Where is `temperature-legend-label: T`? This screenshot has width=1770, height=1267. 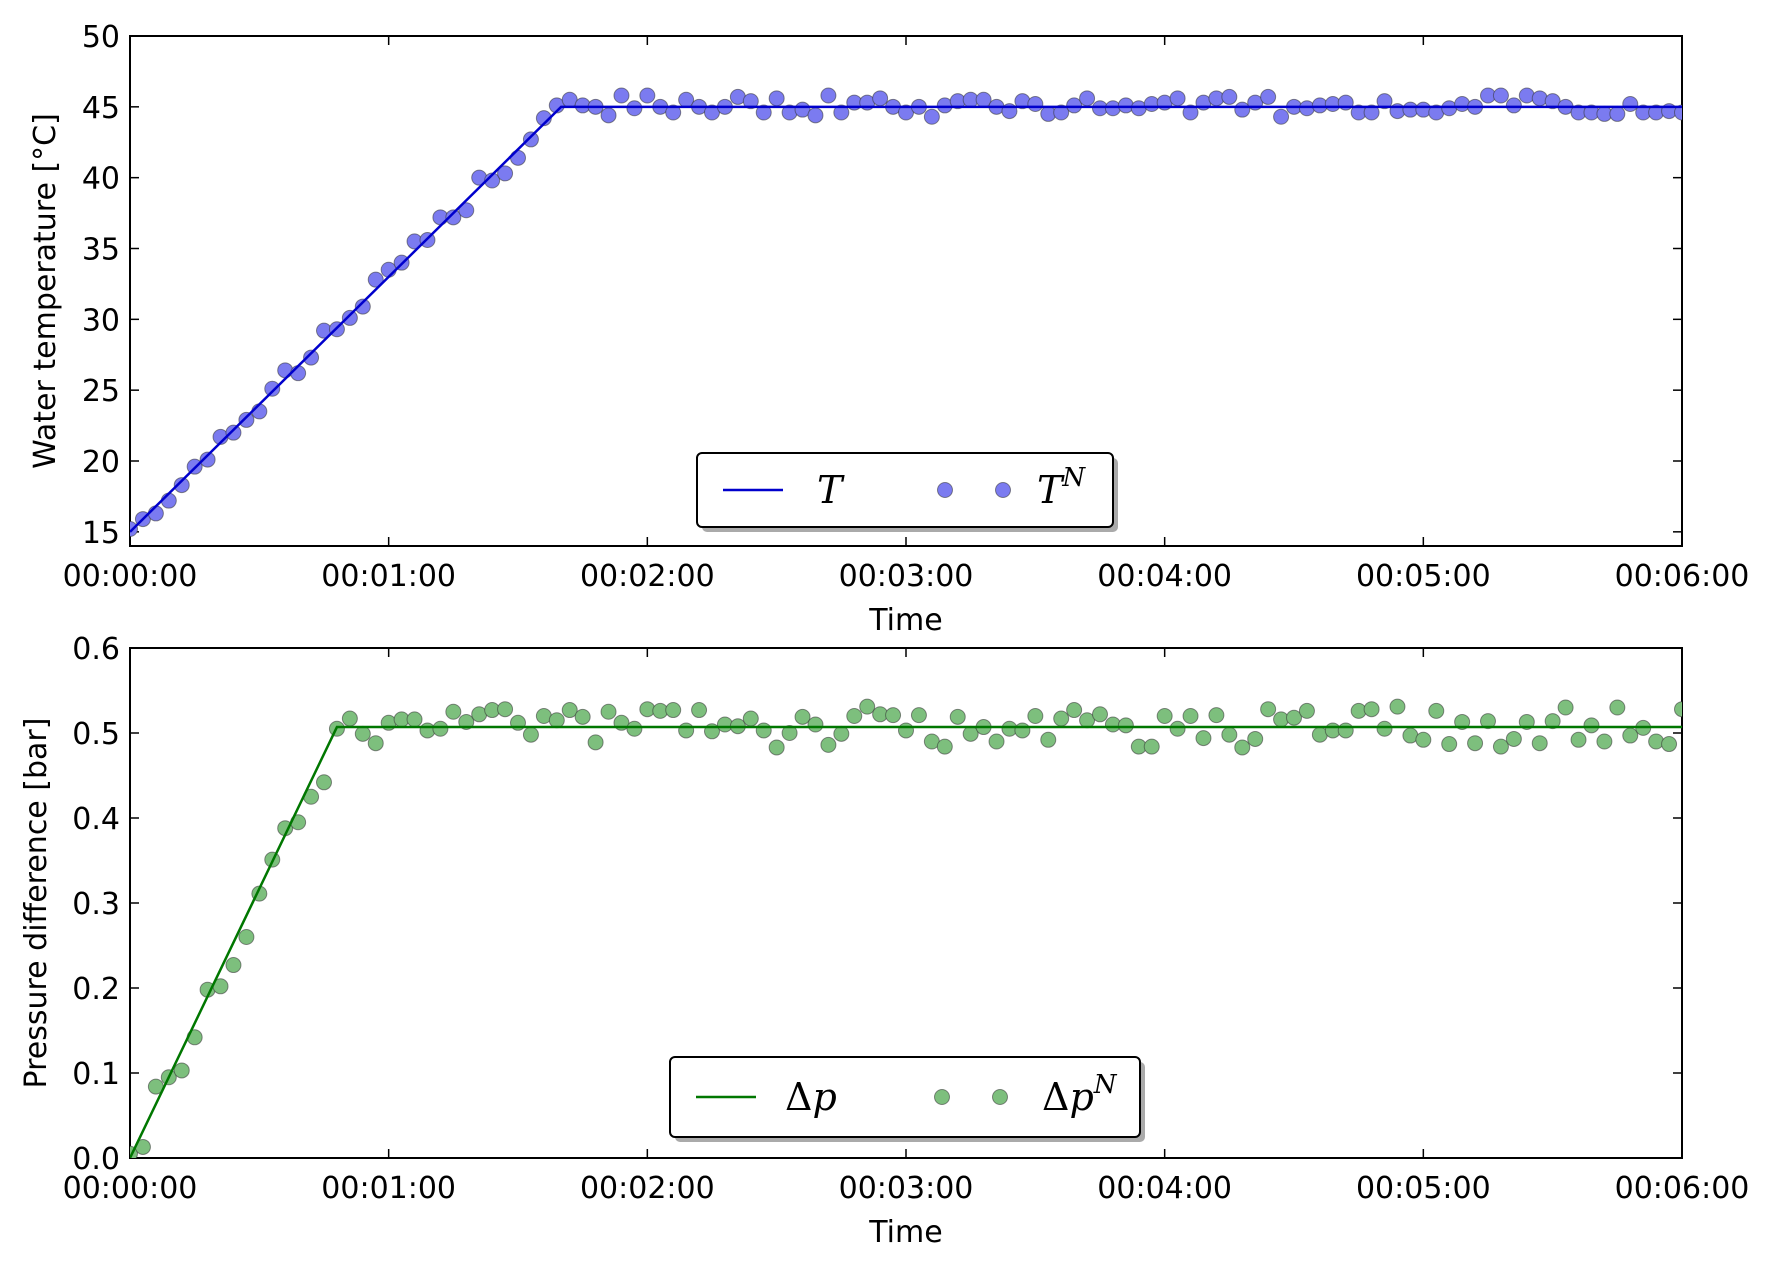
temperature-legend-label: T is located at coordinates (831, 490).